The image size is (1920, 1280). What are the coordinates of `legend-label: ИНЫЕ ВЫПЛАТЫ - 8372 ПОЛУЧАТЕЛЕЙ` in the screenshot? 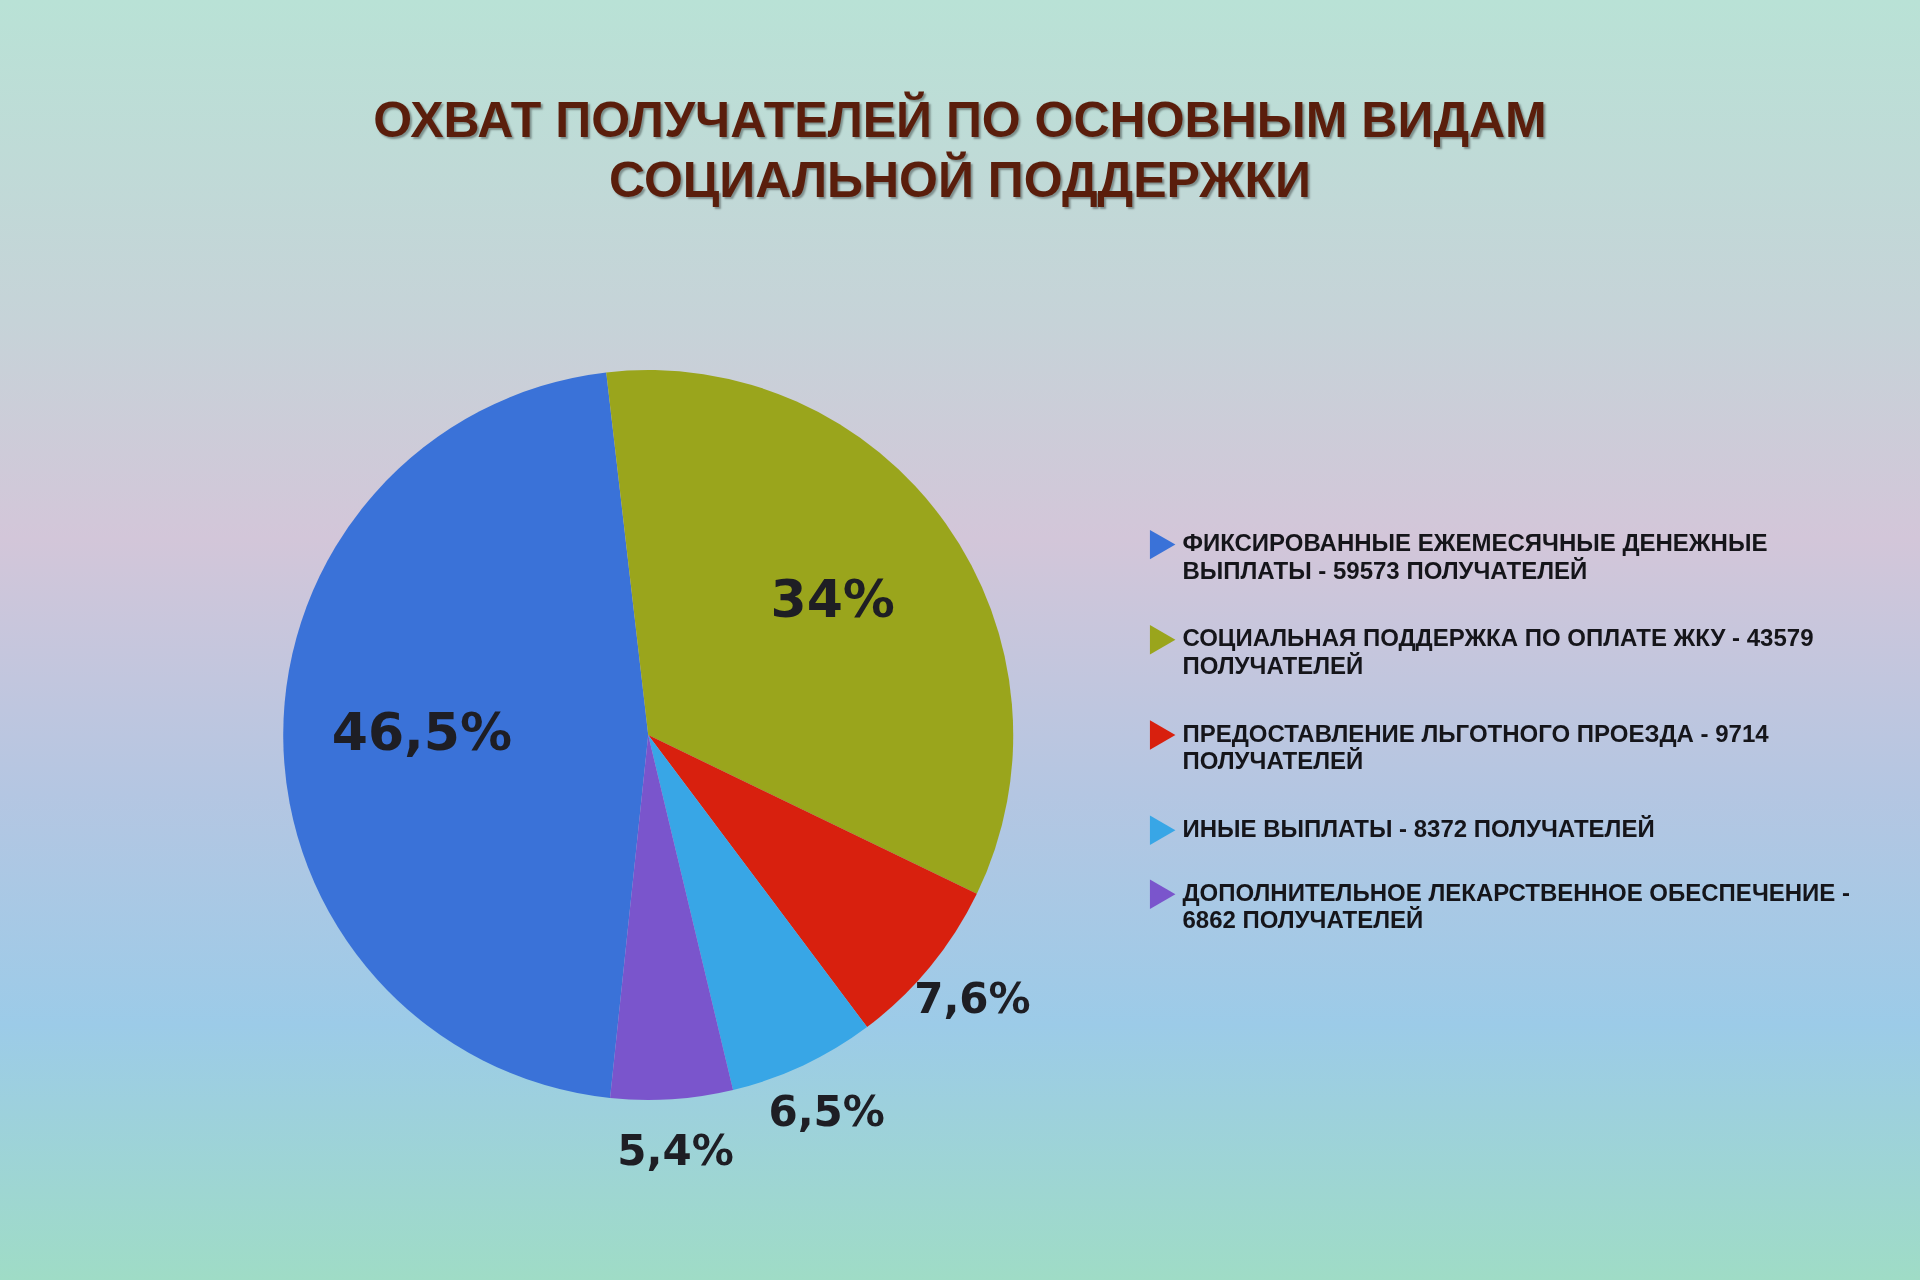 It's located at (1418, 828).